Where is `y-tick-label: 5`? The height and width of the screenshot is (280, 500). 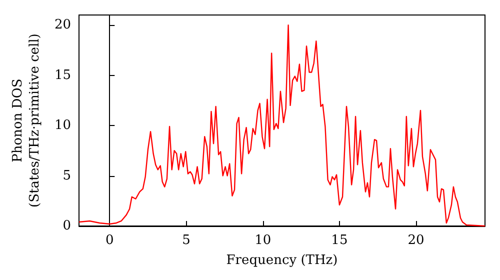
y-tick-label: 5 is located at coordinates (66, 176).